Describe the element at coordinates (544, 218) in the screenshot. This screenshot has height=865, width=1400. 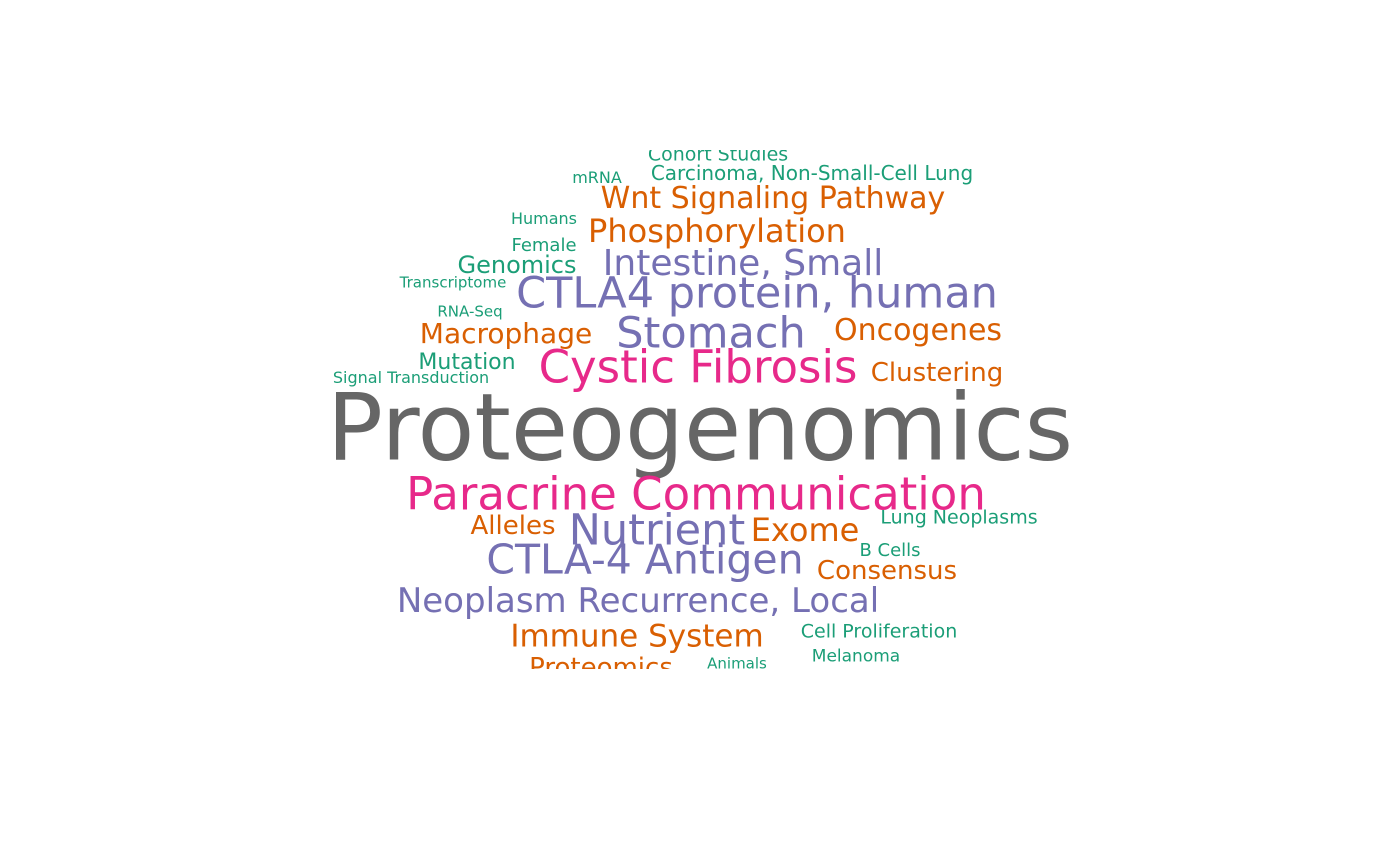
I see `word-humans: Humans` at that location.